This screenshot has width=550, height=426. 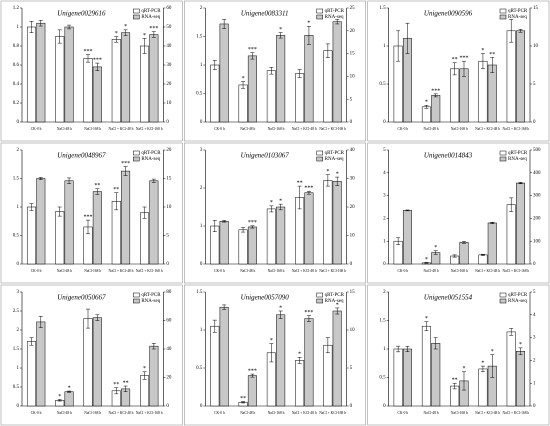 I want to click on y2-tick-label: 400, so click(x=537, y=173).